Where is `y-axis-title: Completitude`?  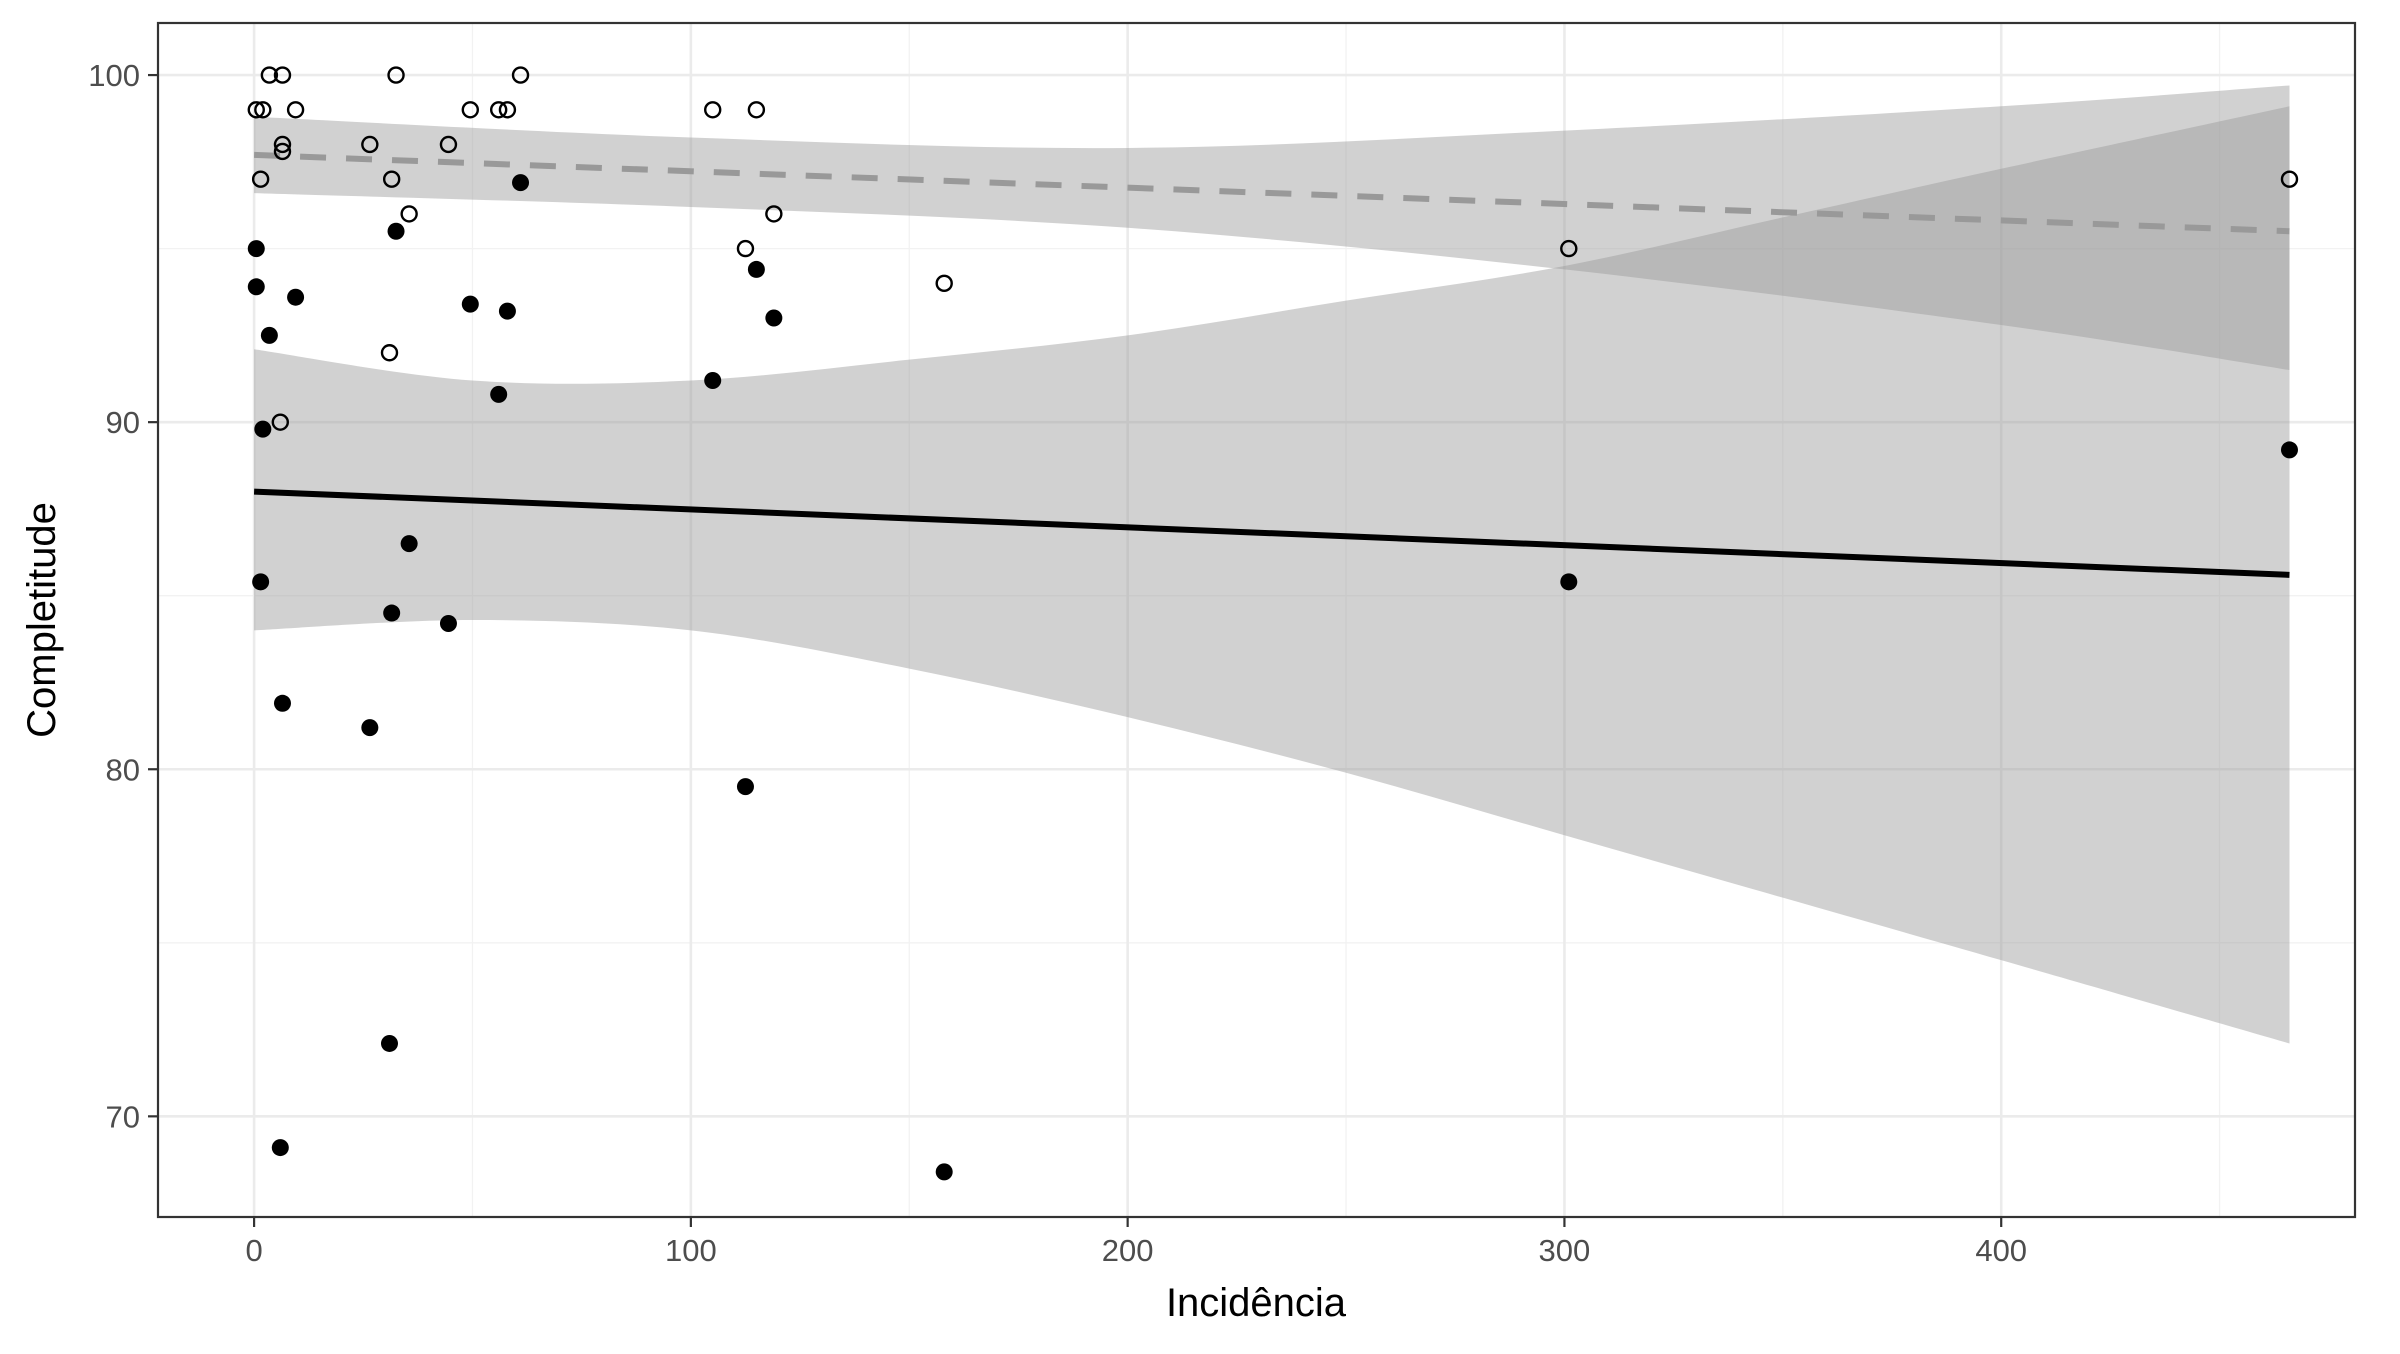 y-axis-title: Completitude is located at coordinates (42, 620).